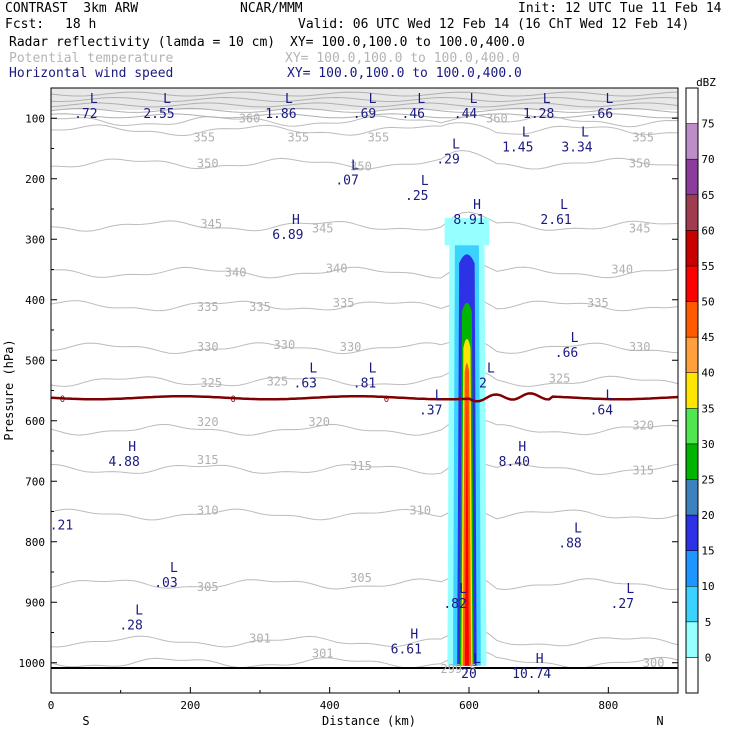 The image size is (740, 740). Describe the element at coordinates (85, 721) in the screenshot. I see `south-label: S` at that location.